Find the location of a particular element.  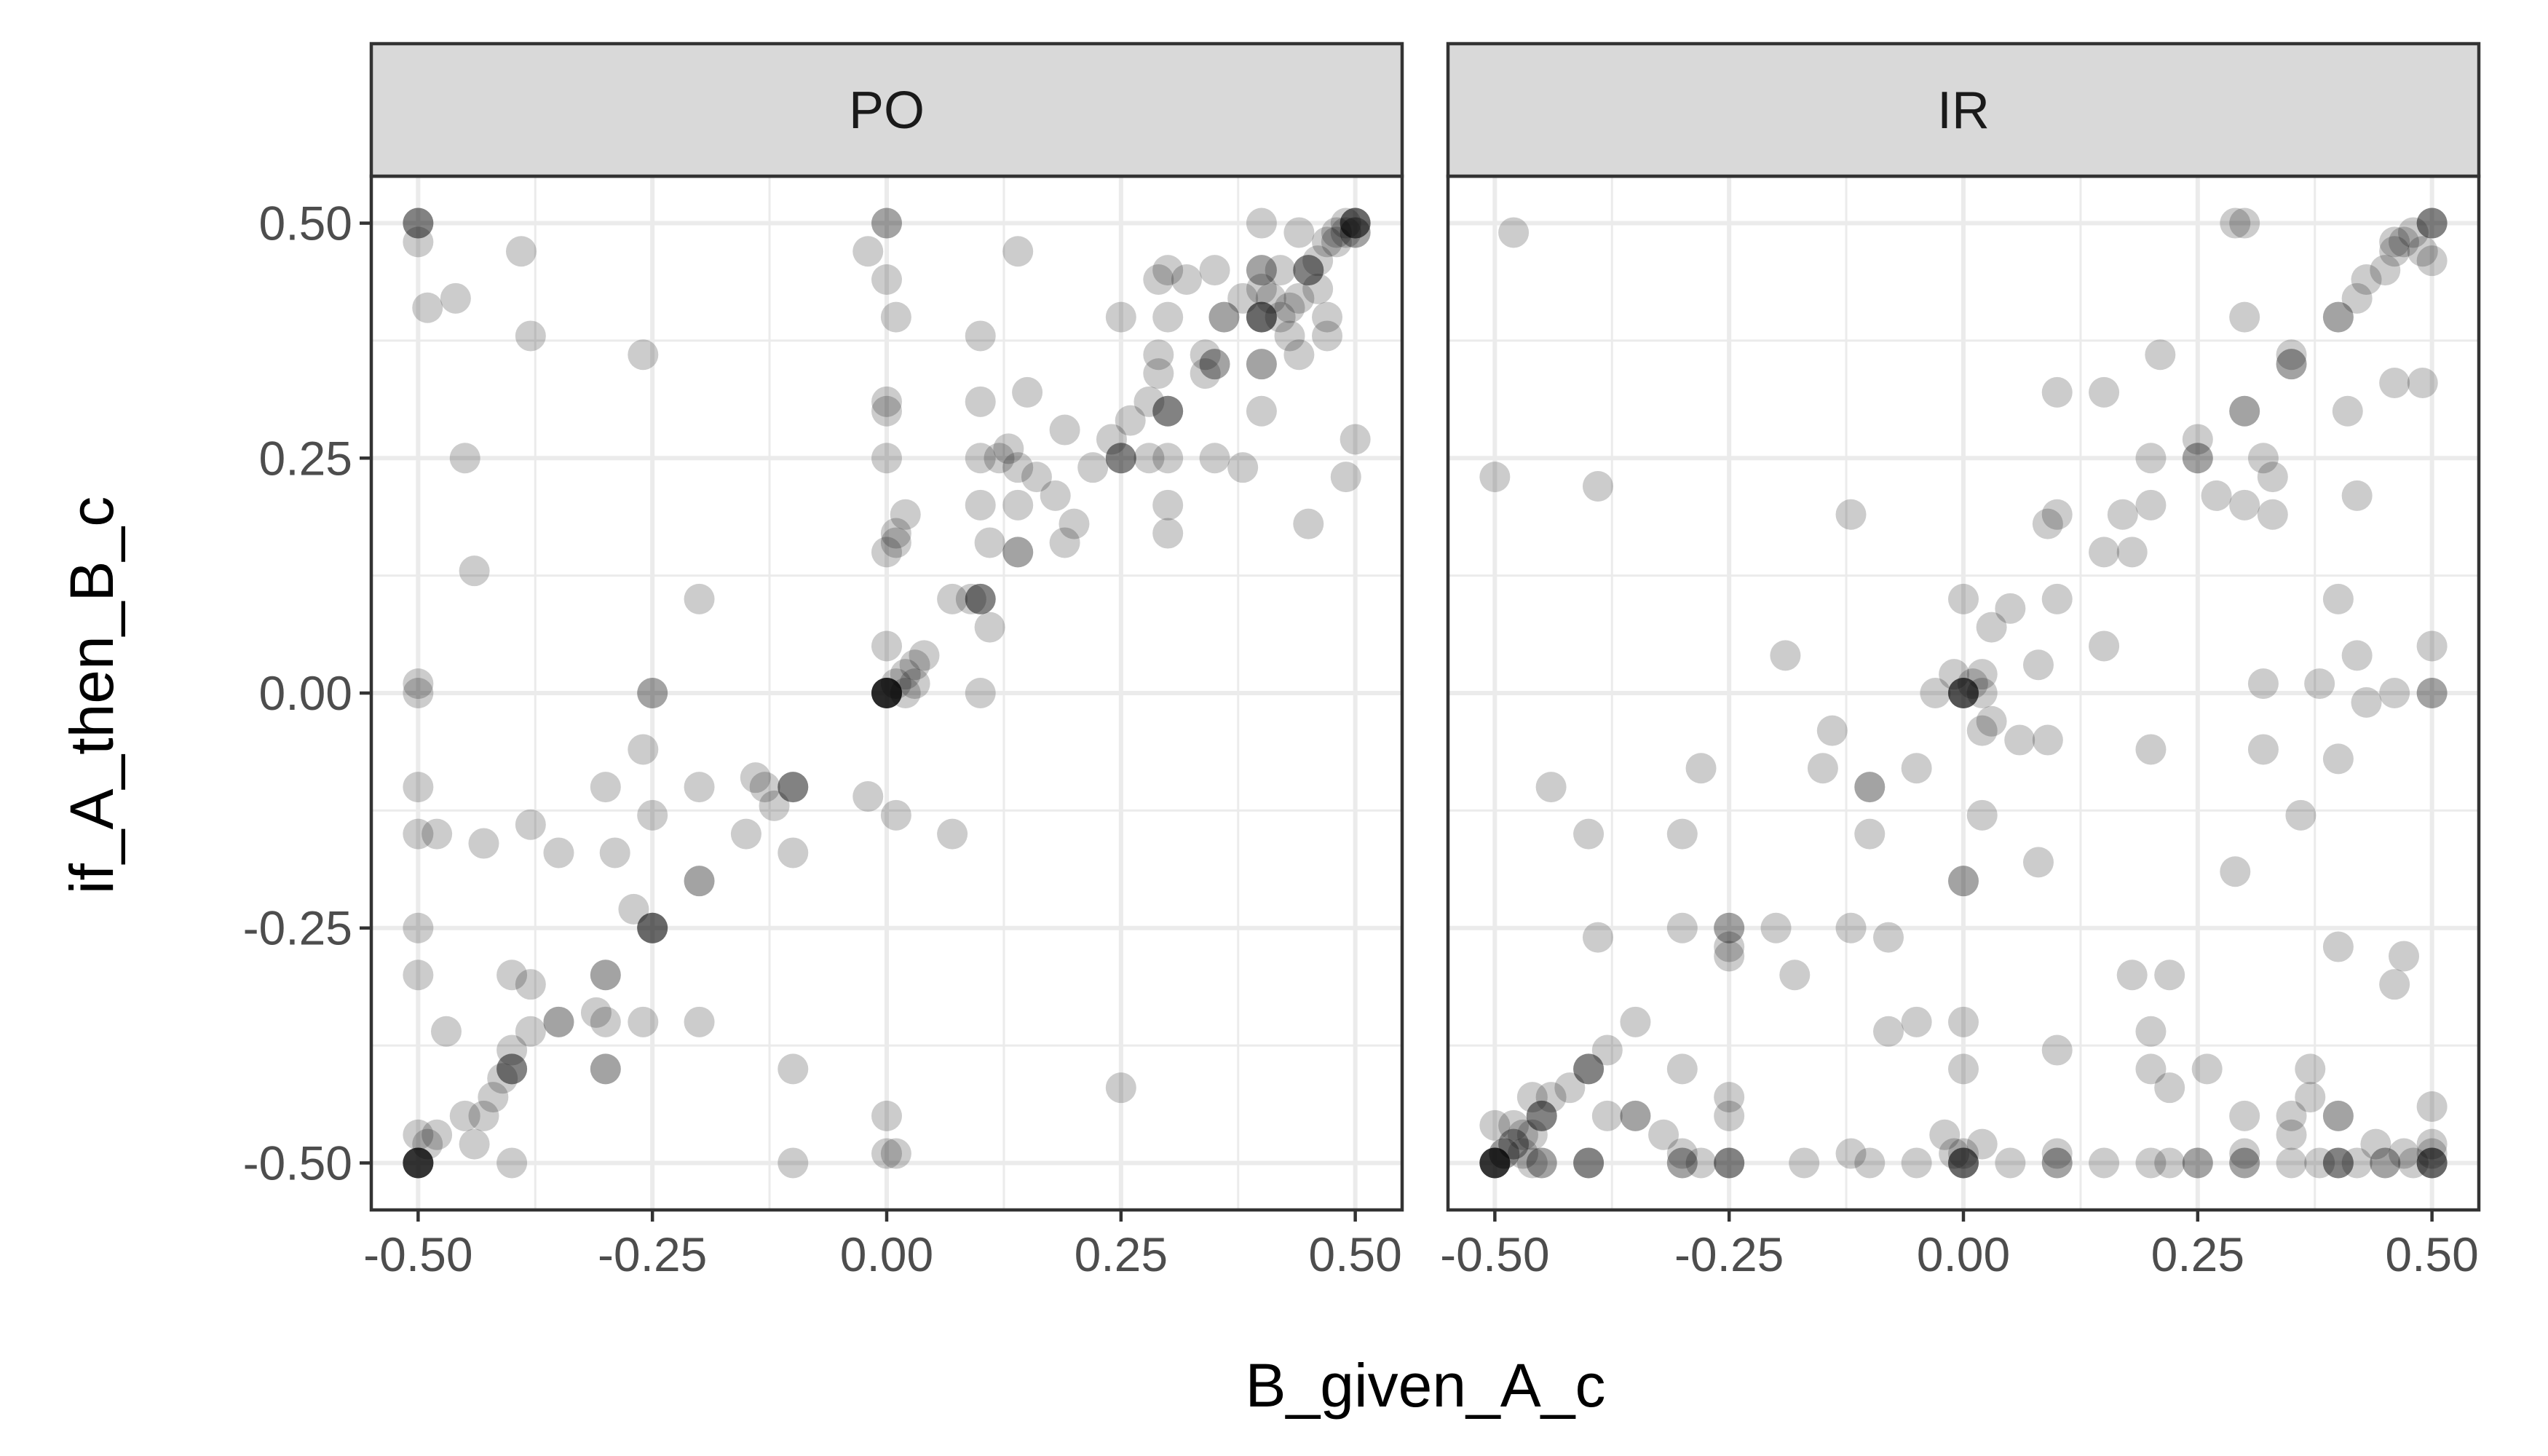

y-tick-label: -0.50 is located at coordinates (297, 1163).